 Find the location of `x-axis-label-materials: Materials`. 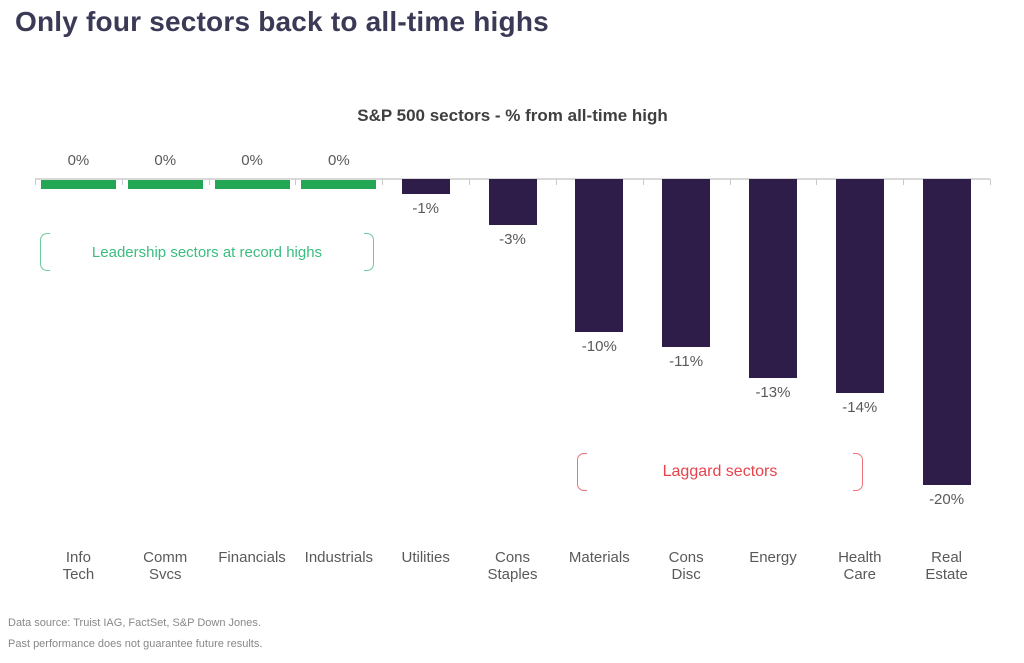

x-axis-label-materials: Materials is located at coordinates (599, 557).